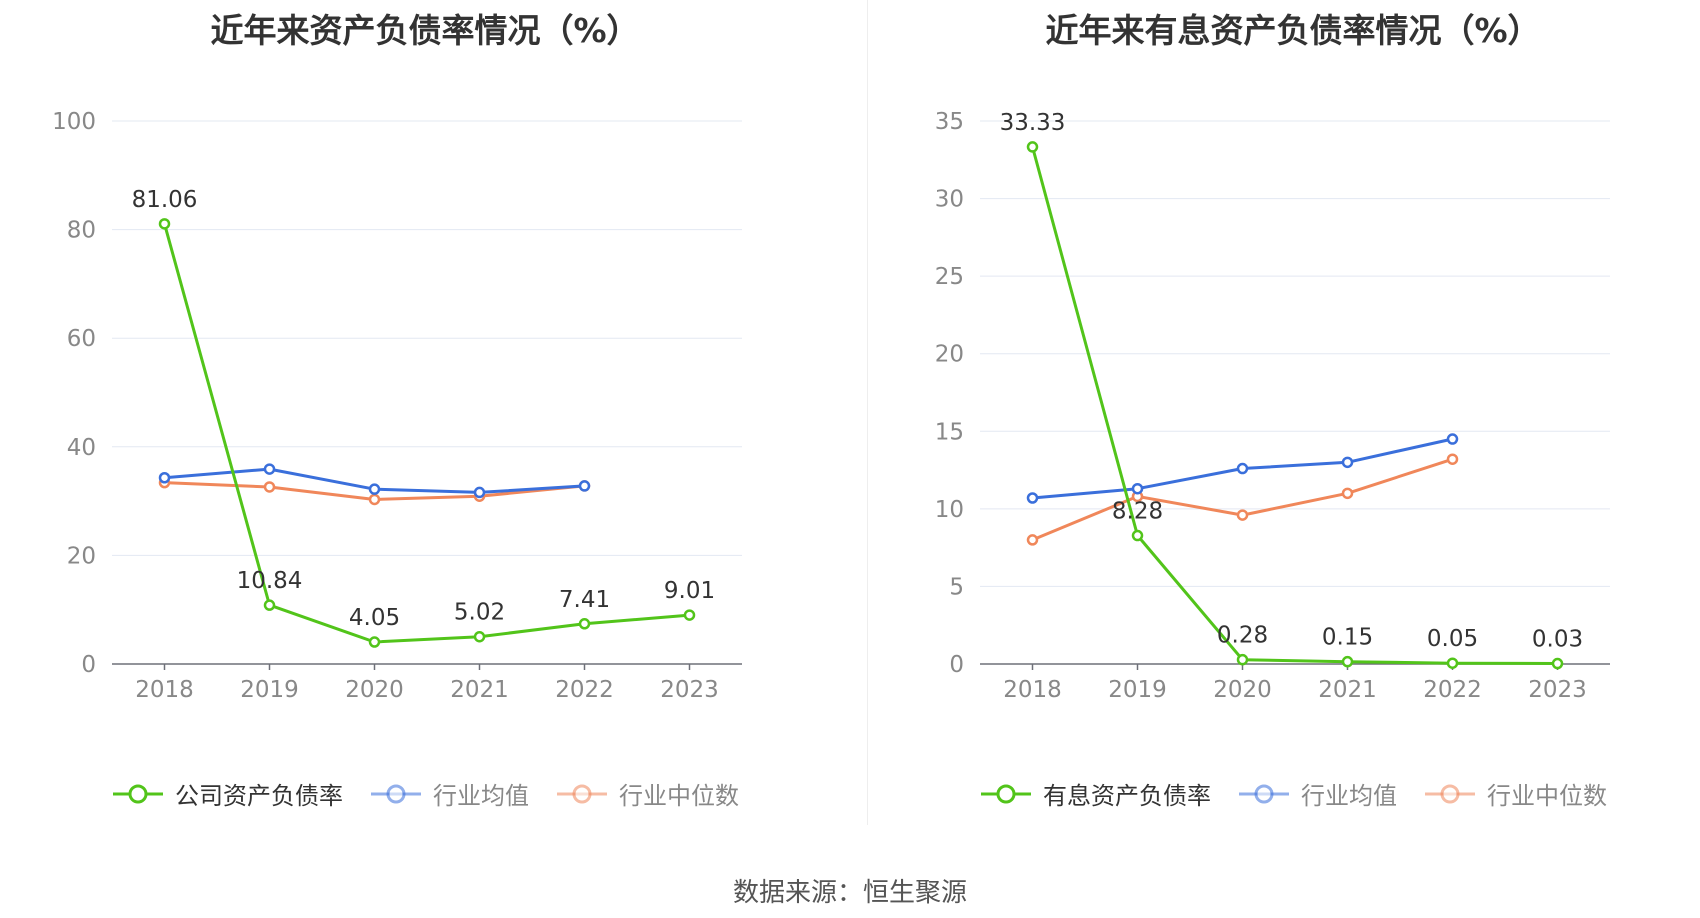 The width and height of the screenshot is (1700, 918). I want to click on data-label: 5.02, so click(479, 613).